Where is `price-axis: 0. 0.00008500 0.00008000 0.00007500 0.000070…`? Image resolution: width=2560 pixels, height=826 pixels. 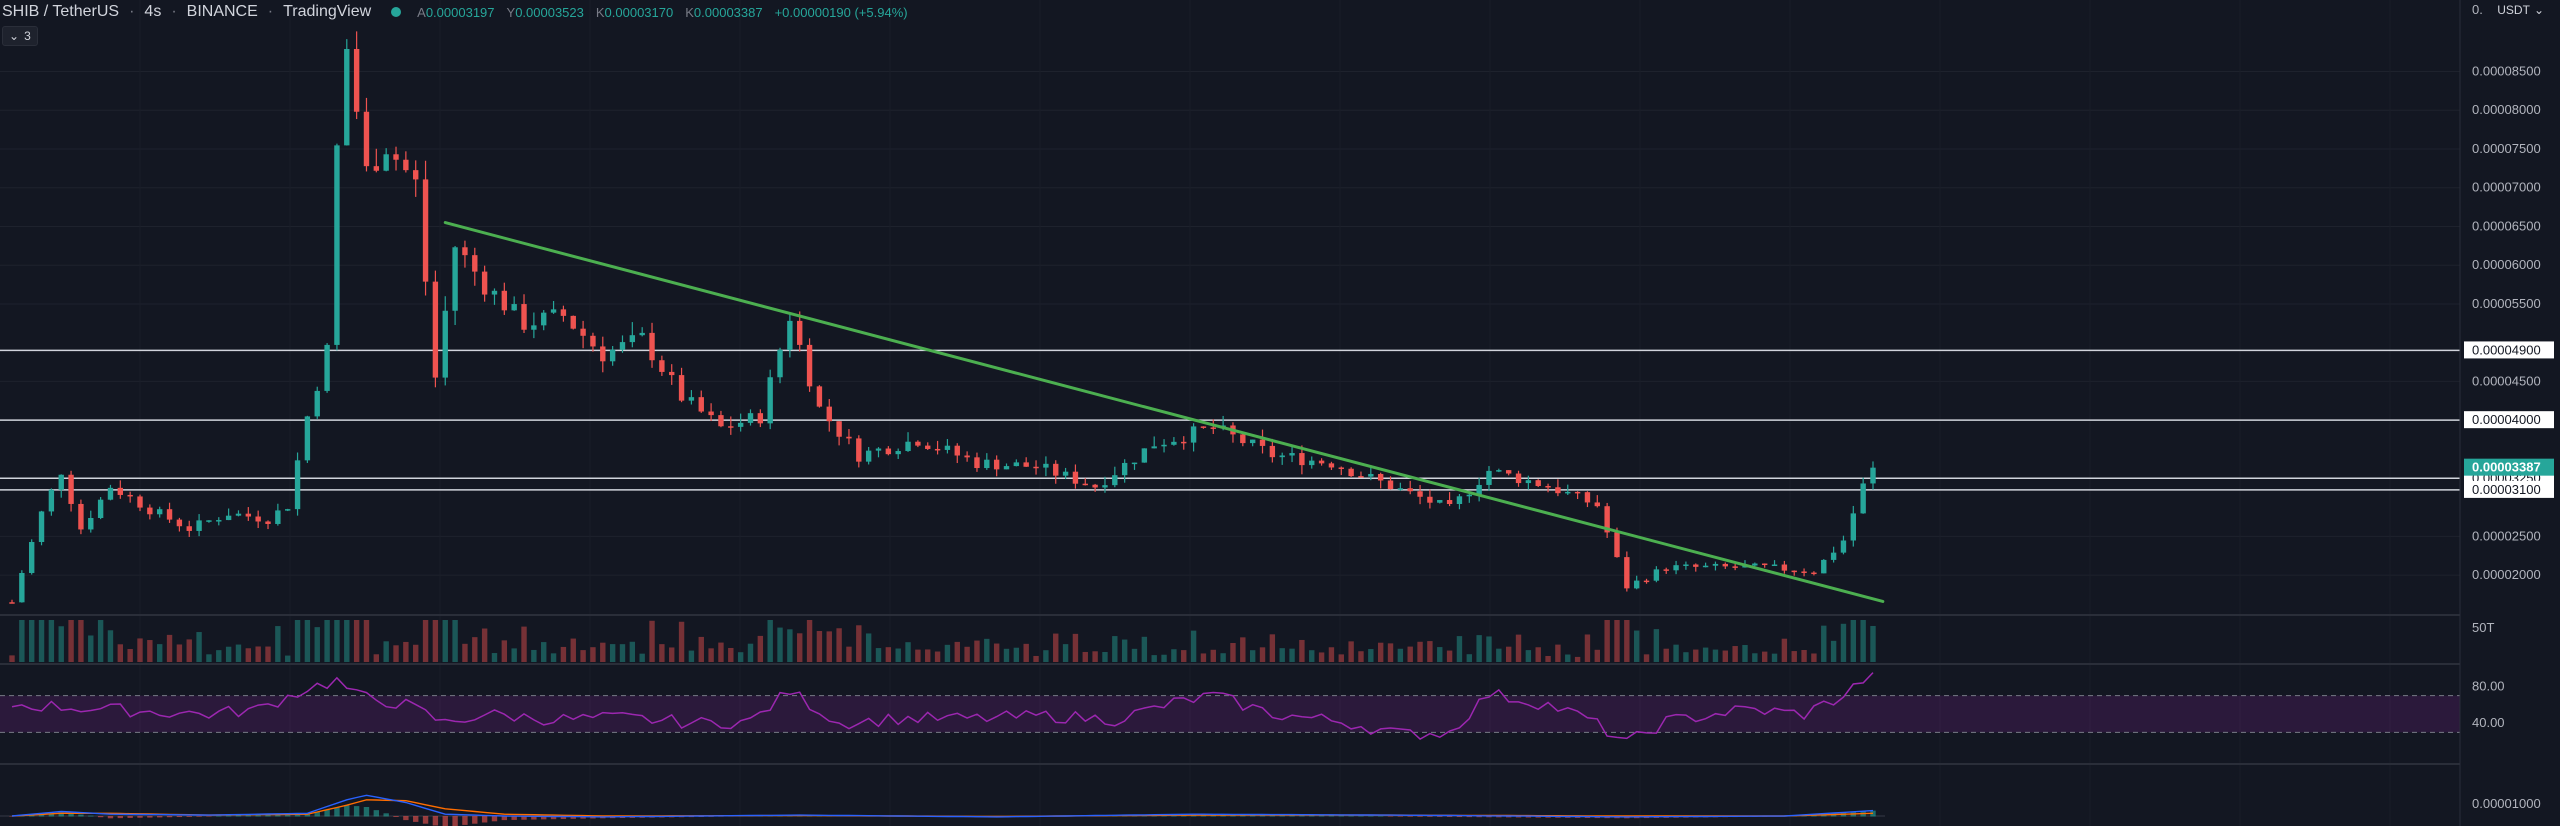 price-axis: 0. 0.00008500 0.00008000 0.00007500 0.000070… is located at coordinates (2509, 413).